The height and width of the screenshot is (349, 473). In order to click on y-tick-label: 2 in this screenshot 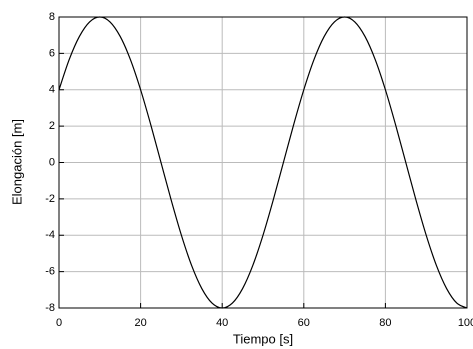, I will do `click(52, 126)`.